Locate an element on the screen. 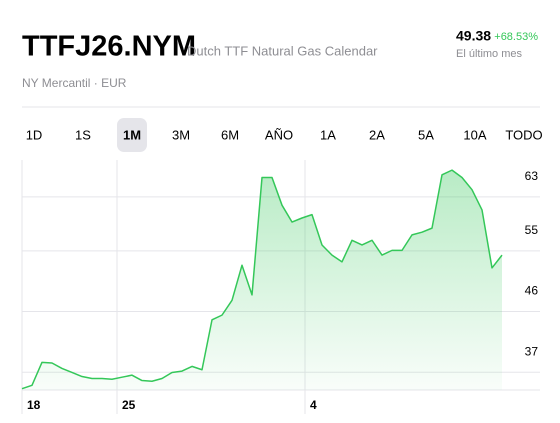 Image resolution: width=560 pixels, height=423 pixels. y-tick-label: 55 is located at coordinates (532, 230).